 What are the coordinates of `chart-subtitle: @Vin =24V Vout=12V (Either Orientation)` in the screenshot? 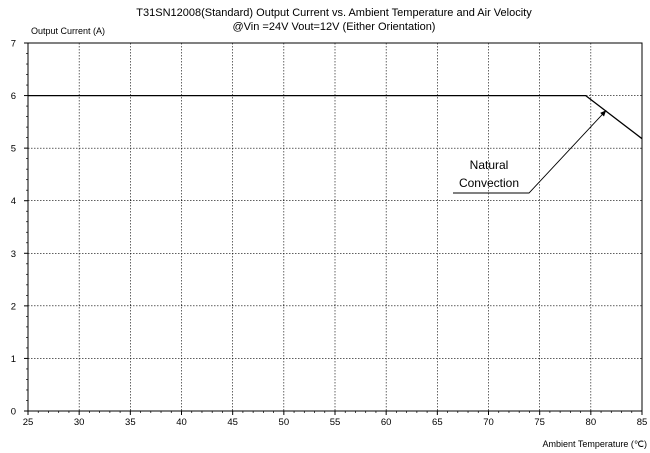 It's located at (334, 27).